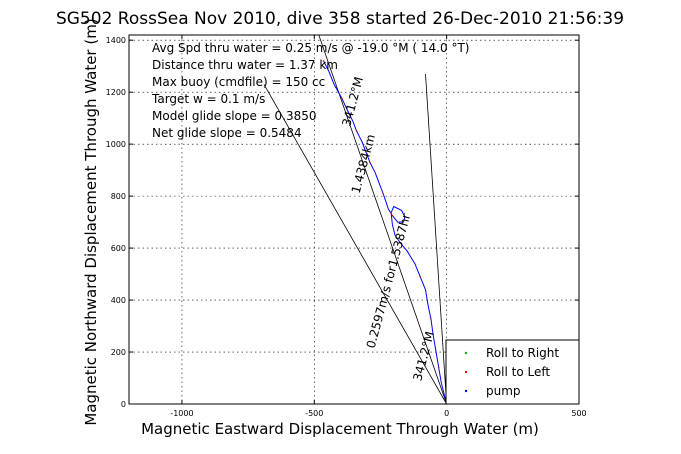 The width and height of the screenshot is (681, 454). I want to click on legend: Roll to Right Roll to Left pump, so click(512, 372).